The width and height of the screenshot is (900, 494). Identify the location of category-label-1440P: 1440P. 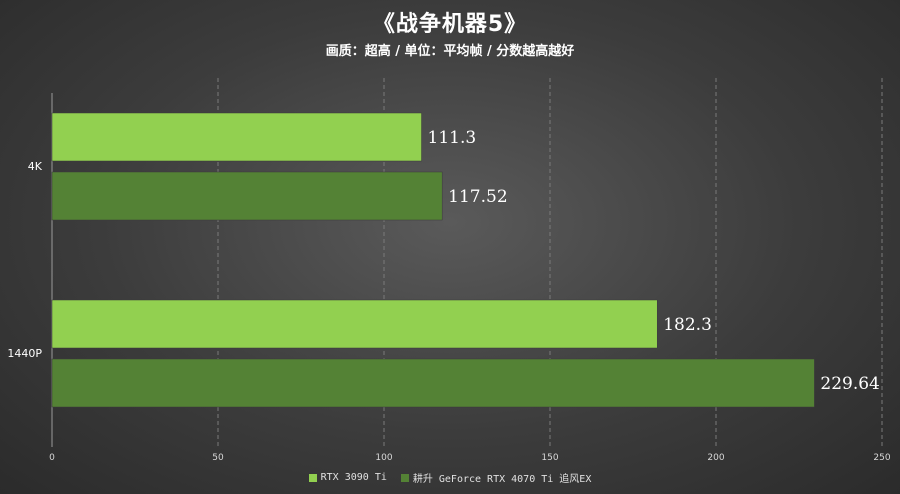
(24, 353).